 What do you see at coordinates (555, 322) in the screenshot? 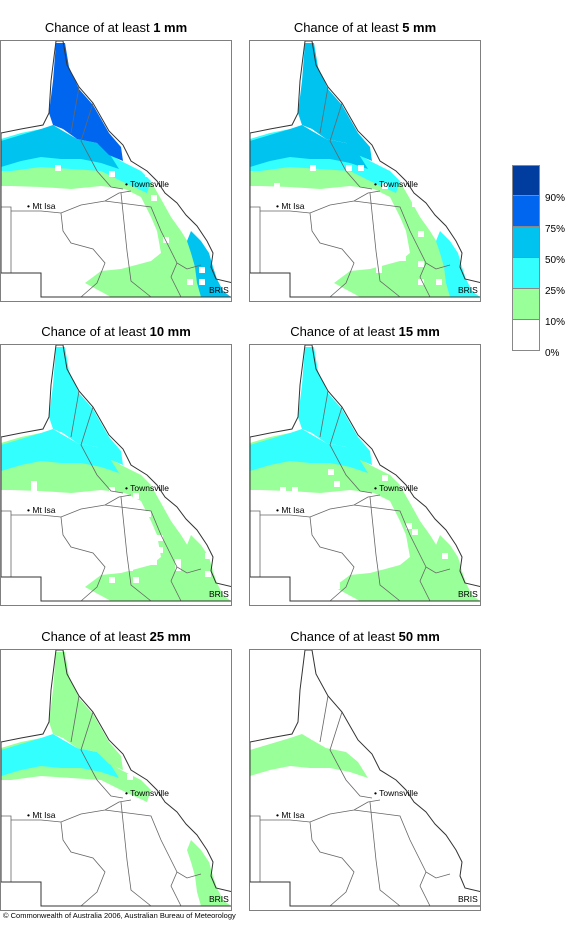
I see `legend-label-10: 10%` at bounding box center [555, 322].